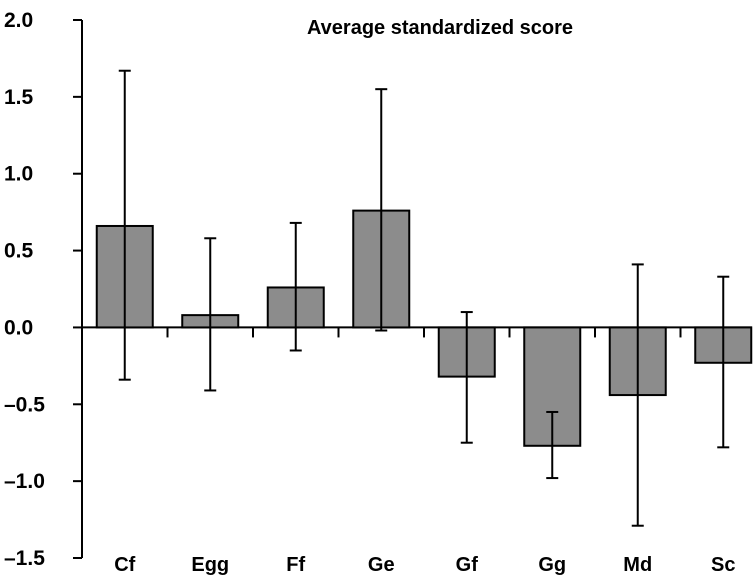  What do you see at coordinates (24, 481) in the screenshot?
I see `y-tick-label: –1.0` at bounding box center [24, 481].